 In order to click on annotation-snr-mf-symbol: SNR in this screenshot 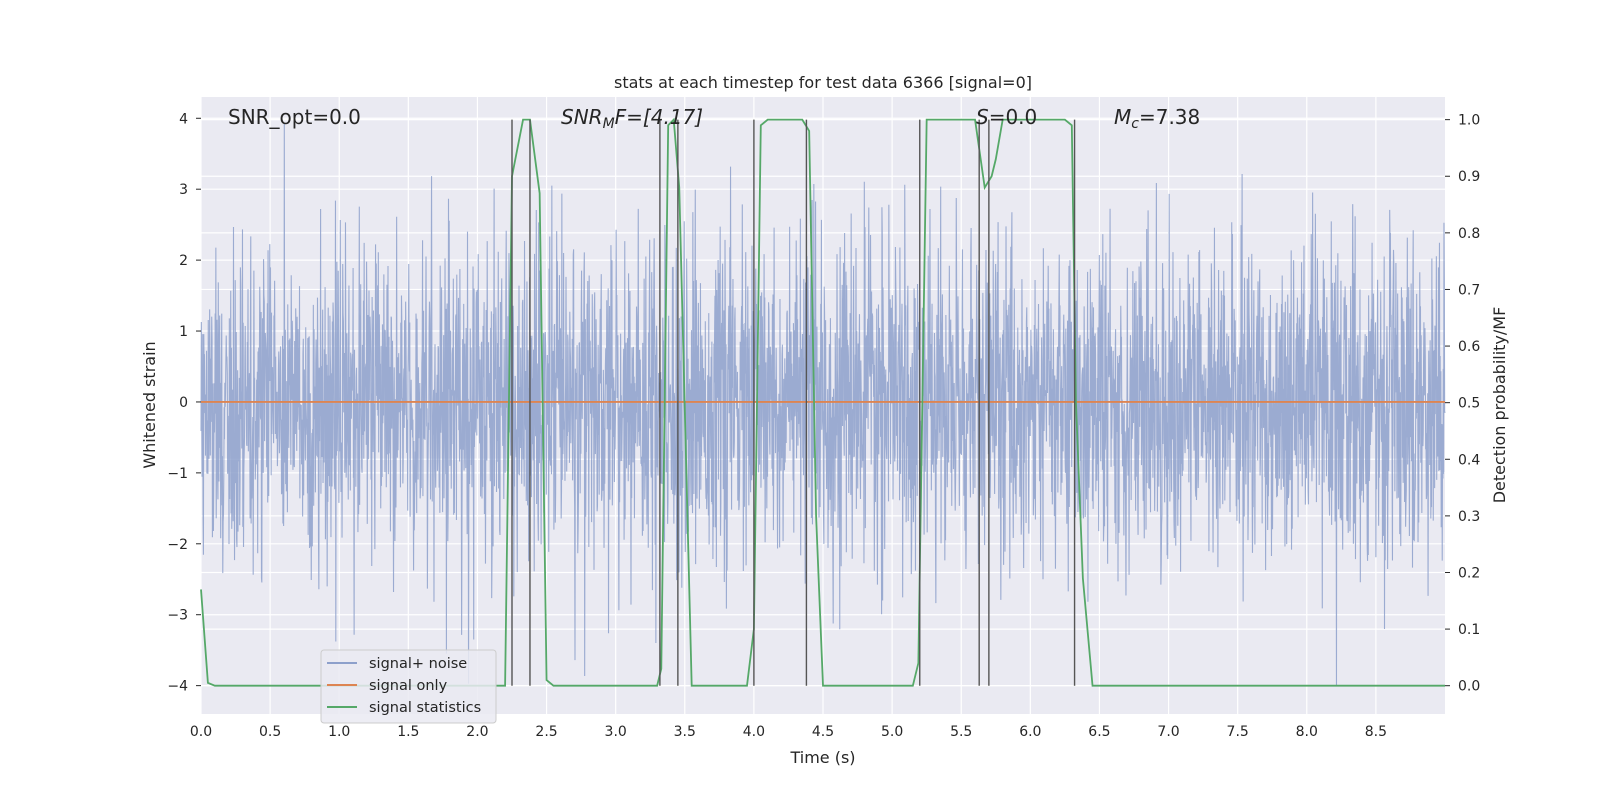, I will do `click(582, 117)`.